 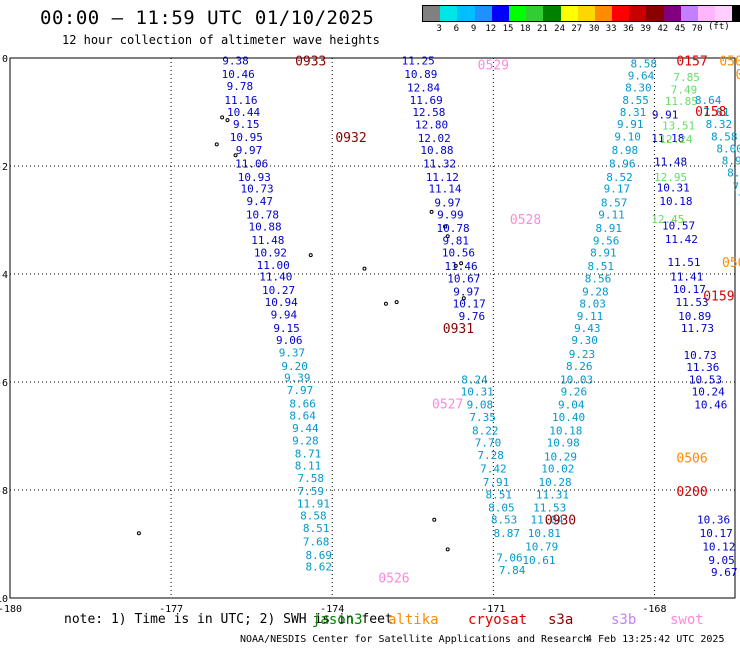 I want to click on wave-height-value: 11.40, so click(x=275, y=277).